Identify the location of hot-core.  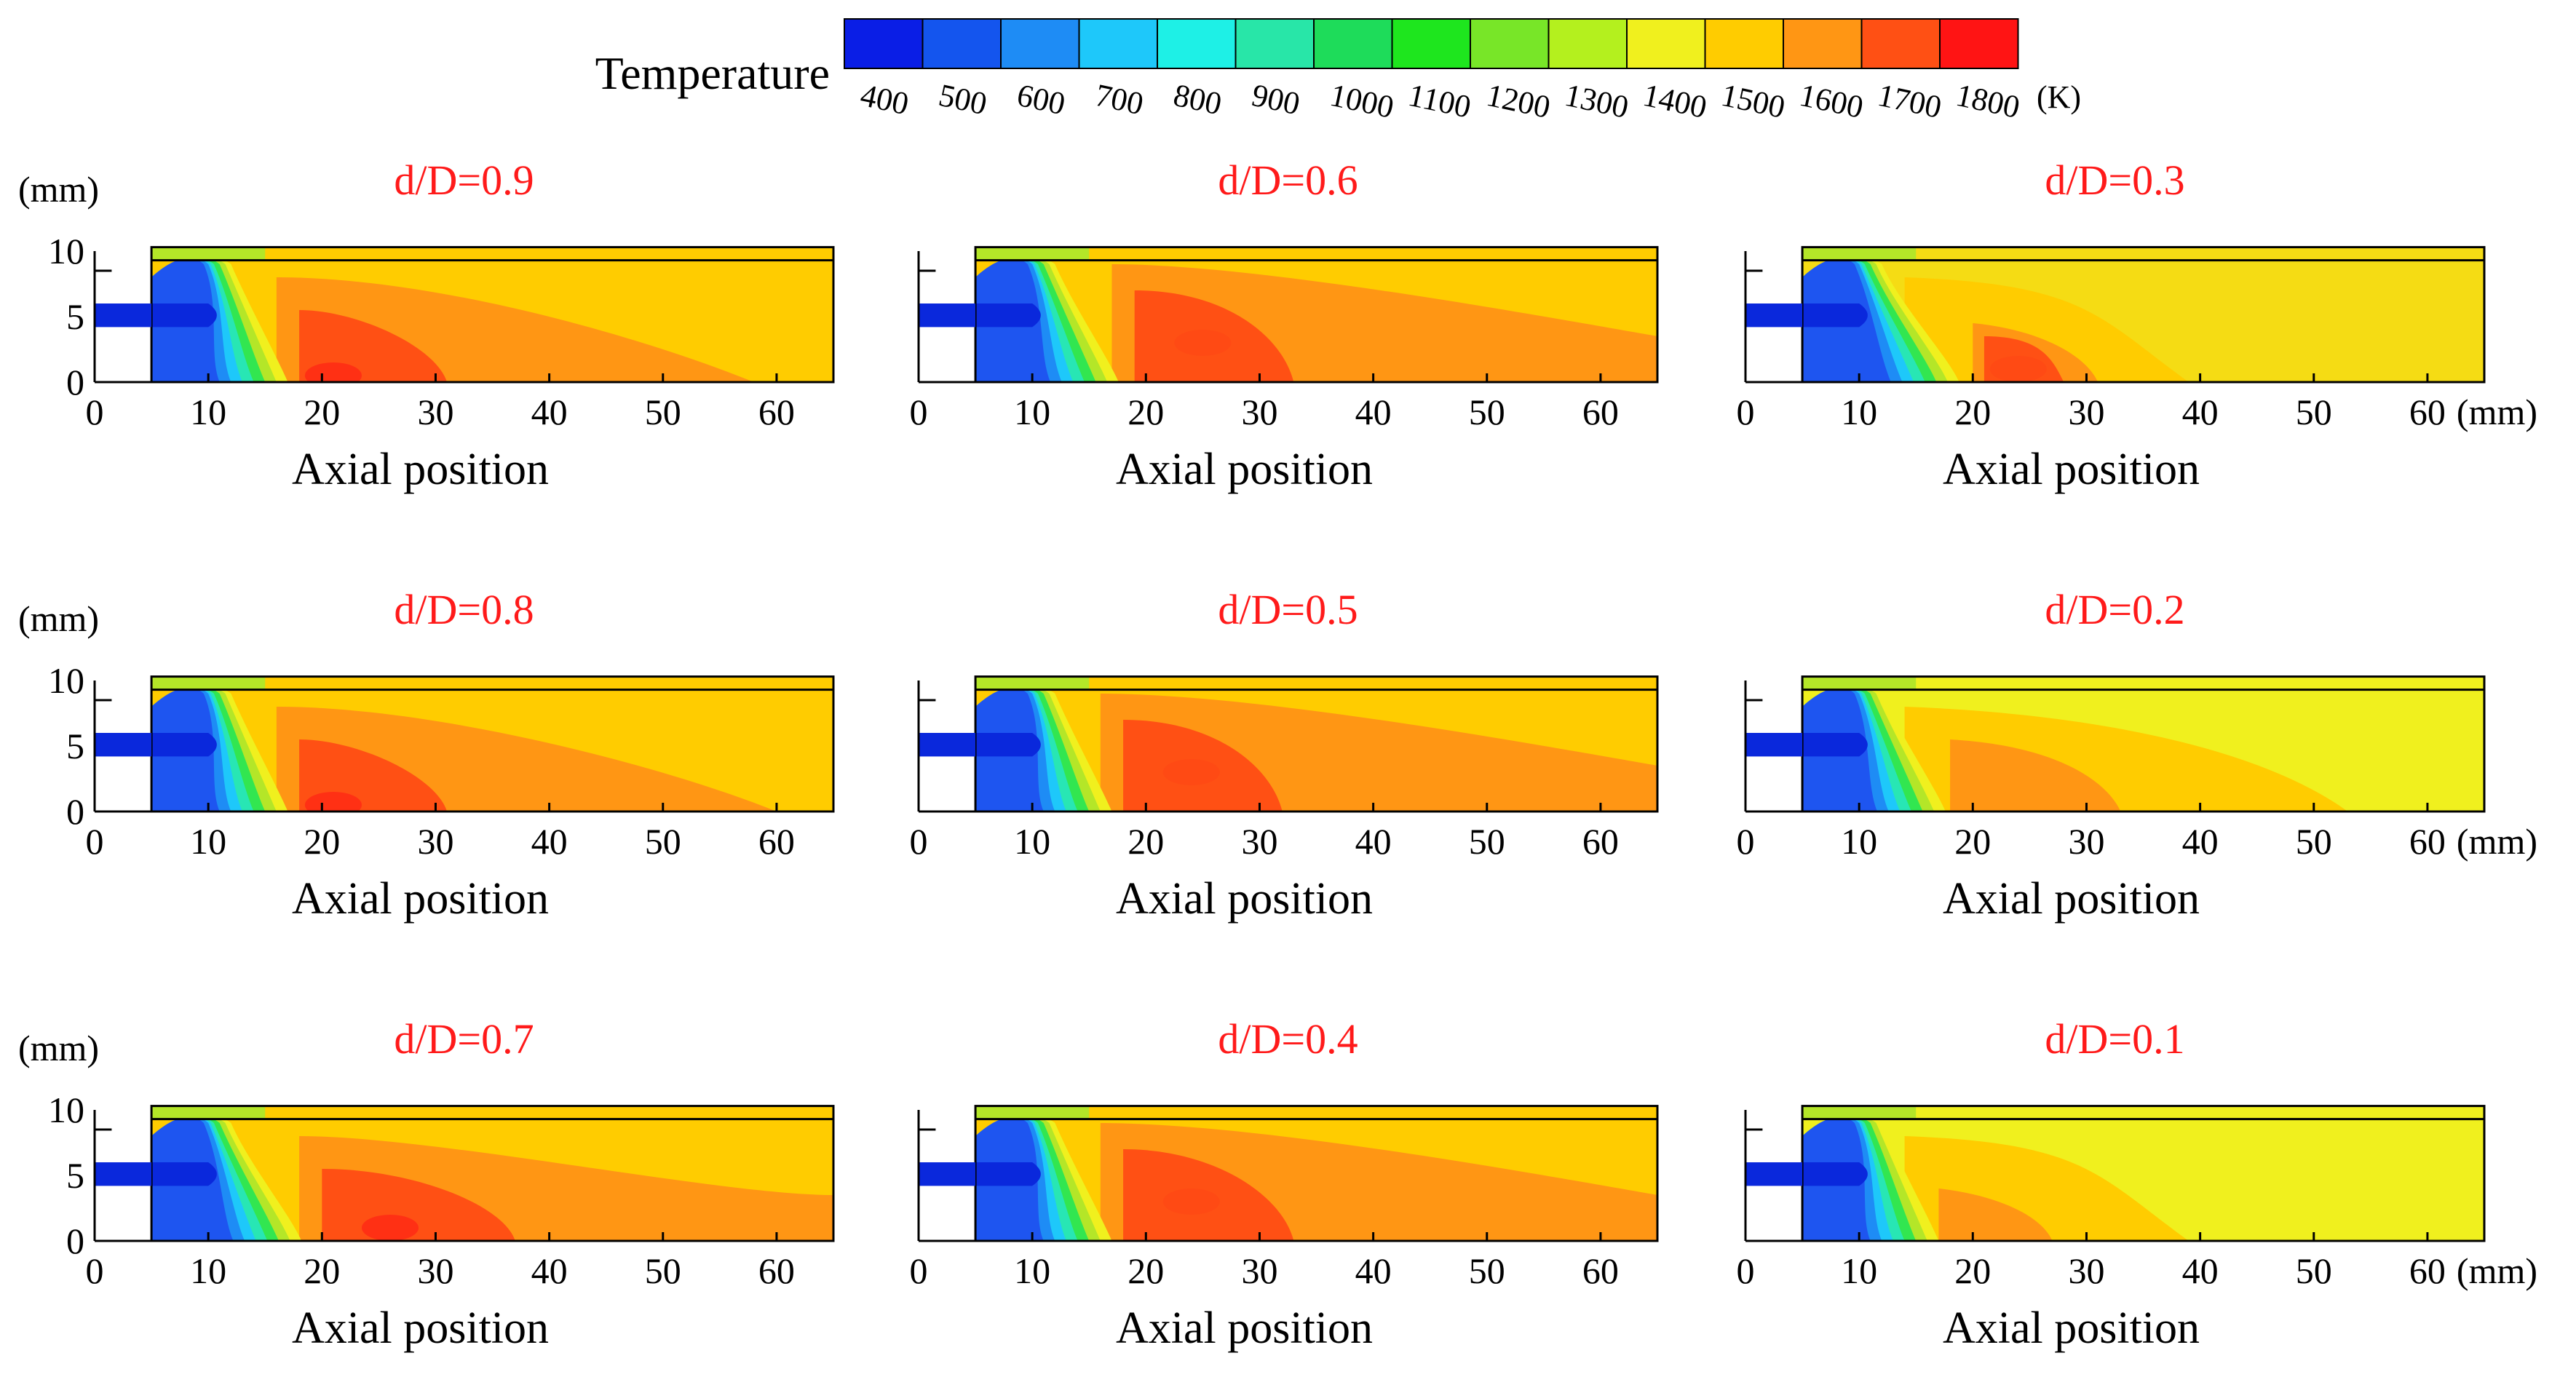
(1984, 1221).